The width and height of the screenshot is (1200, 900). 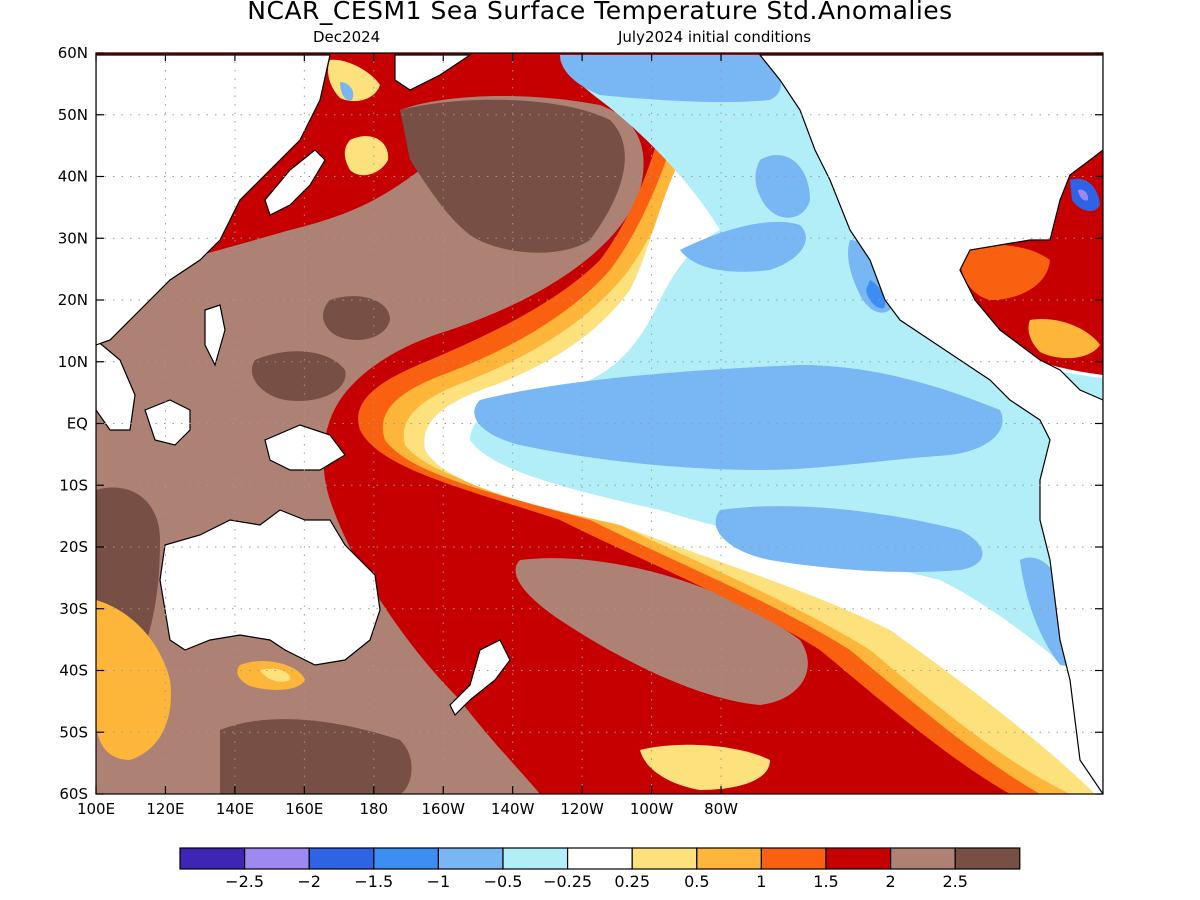 What do you see at coordinates (891, 881) in the screenshot?
I see `colorbar-label: 2` at bounding box center [891, 881].